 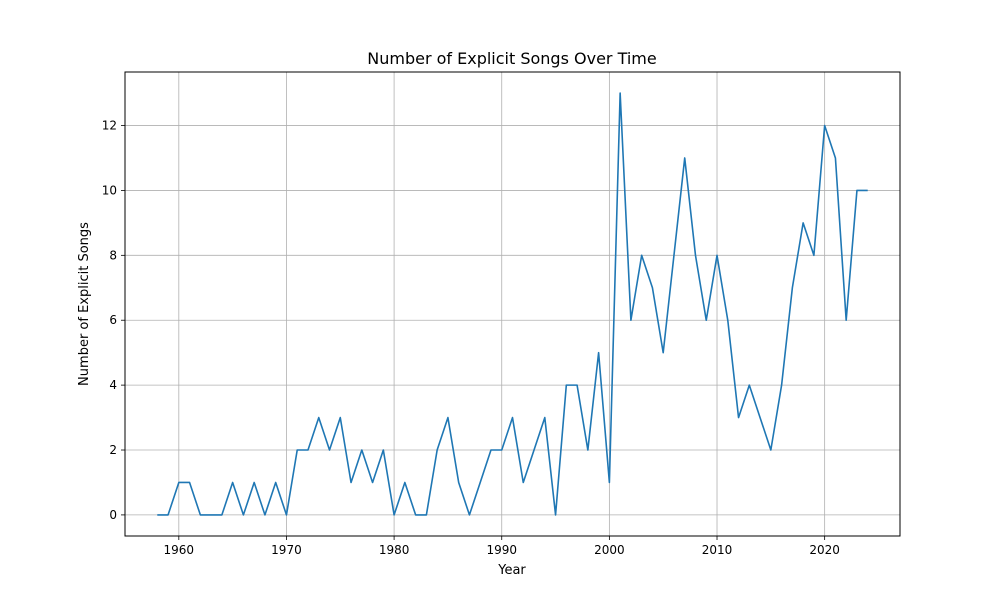 I want to click on y-tick-label: 2, so click(x=113, y=450).